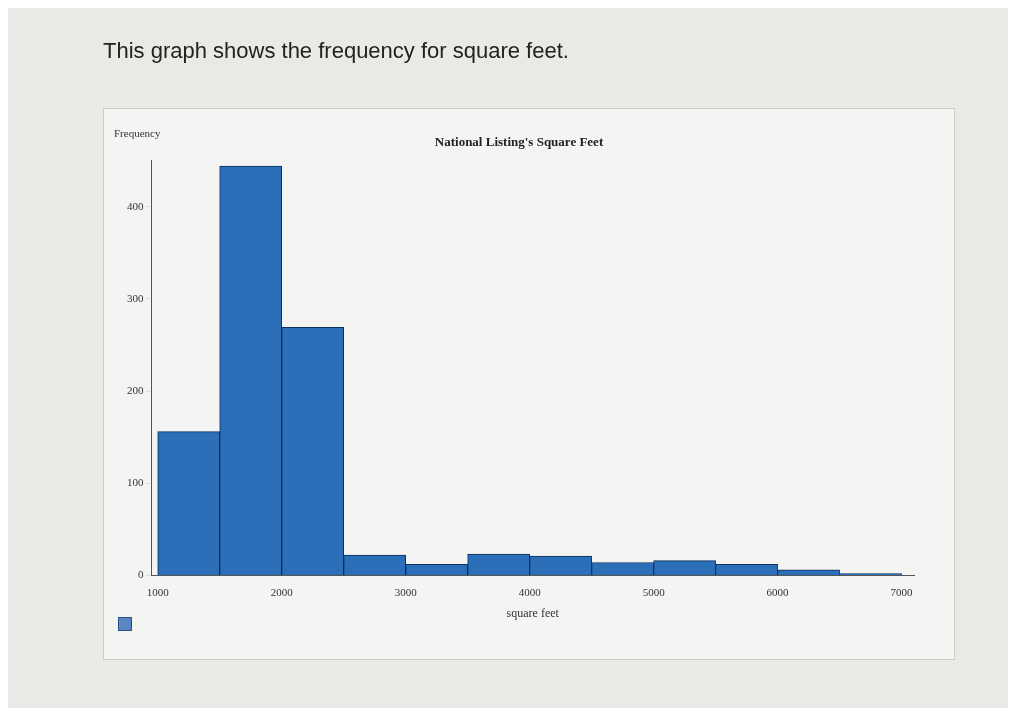  What do you see at coordinates (158, 591) in the screenshot?
I see `x-tick-label: 1000` at bounding box center [158, 591].